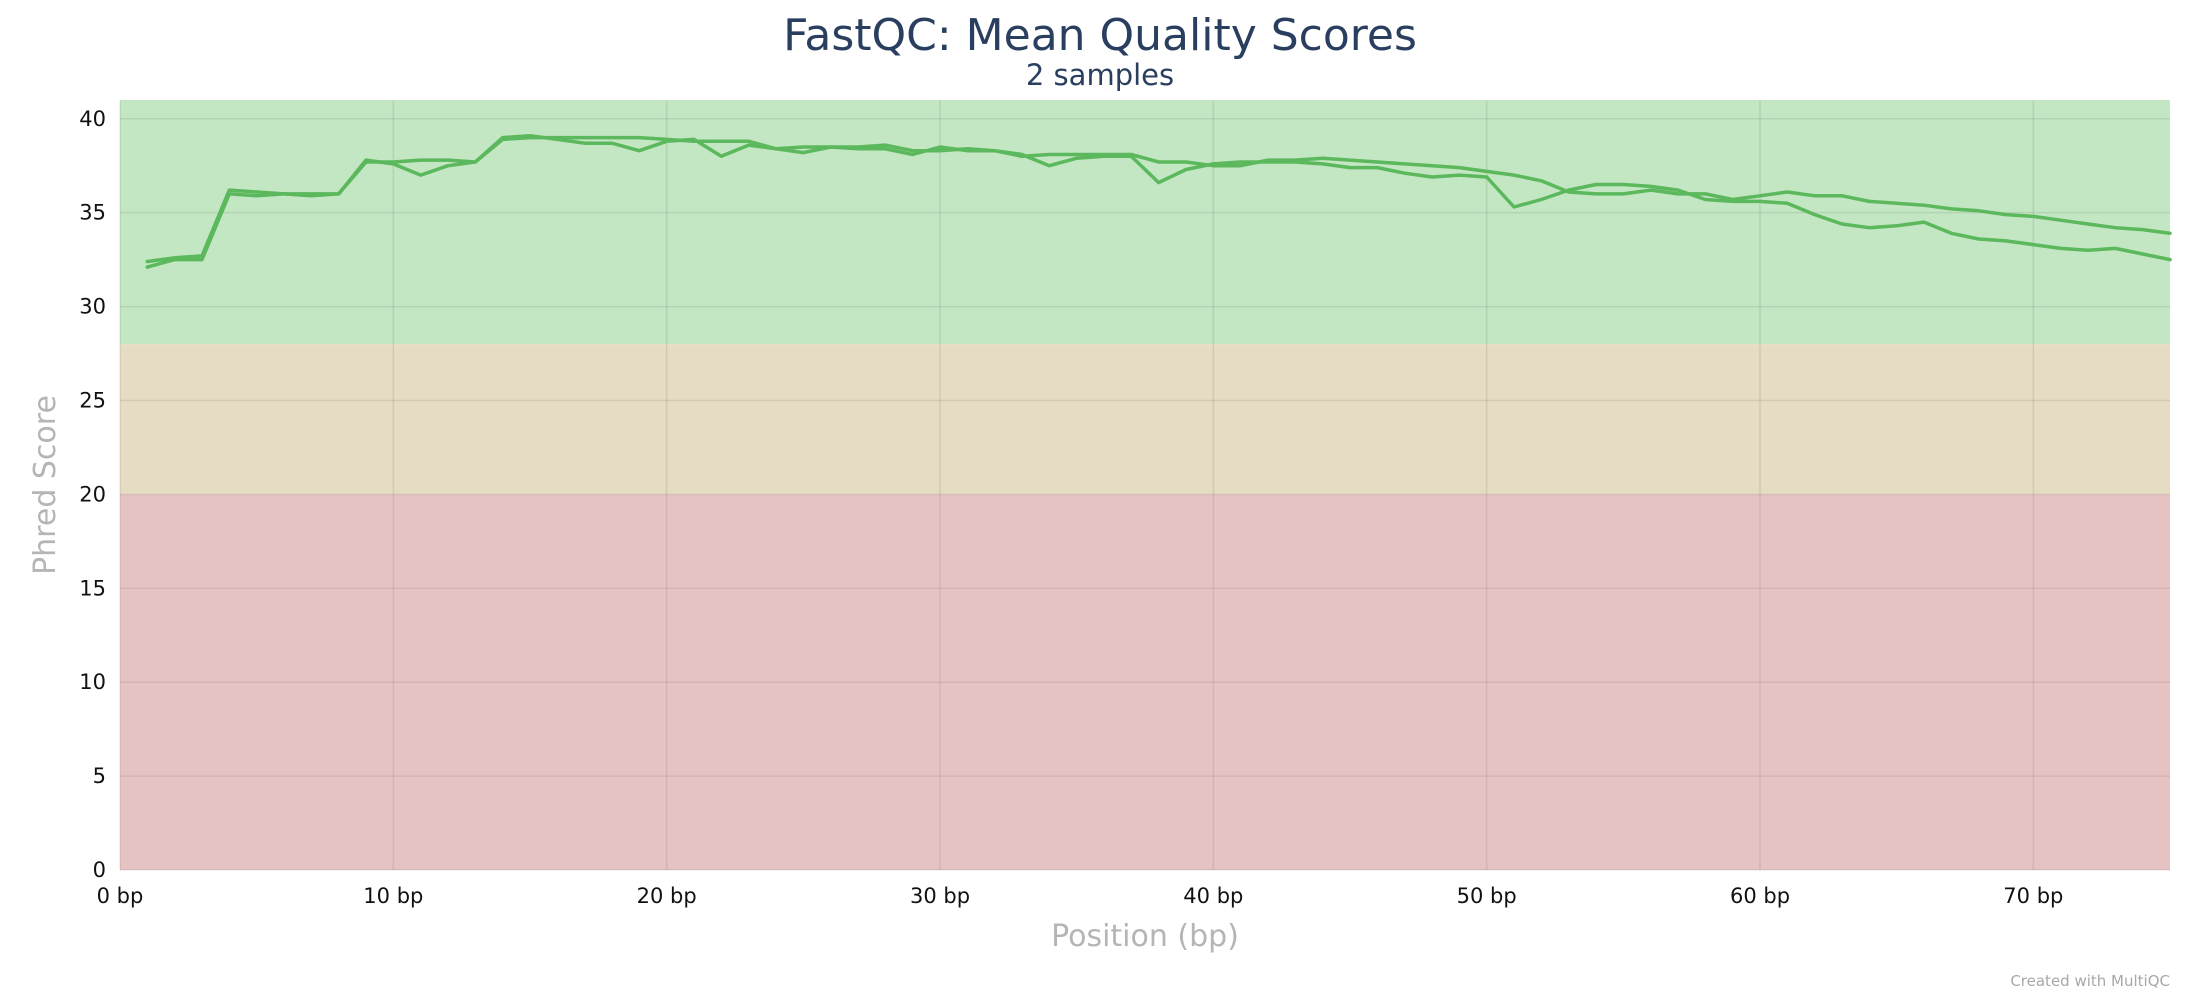  Describe the element at coordinates (1487, 896) in the screenshot. I see `x-tick-label: 50 bp` at that location.